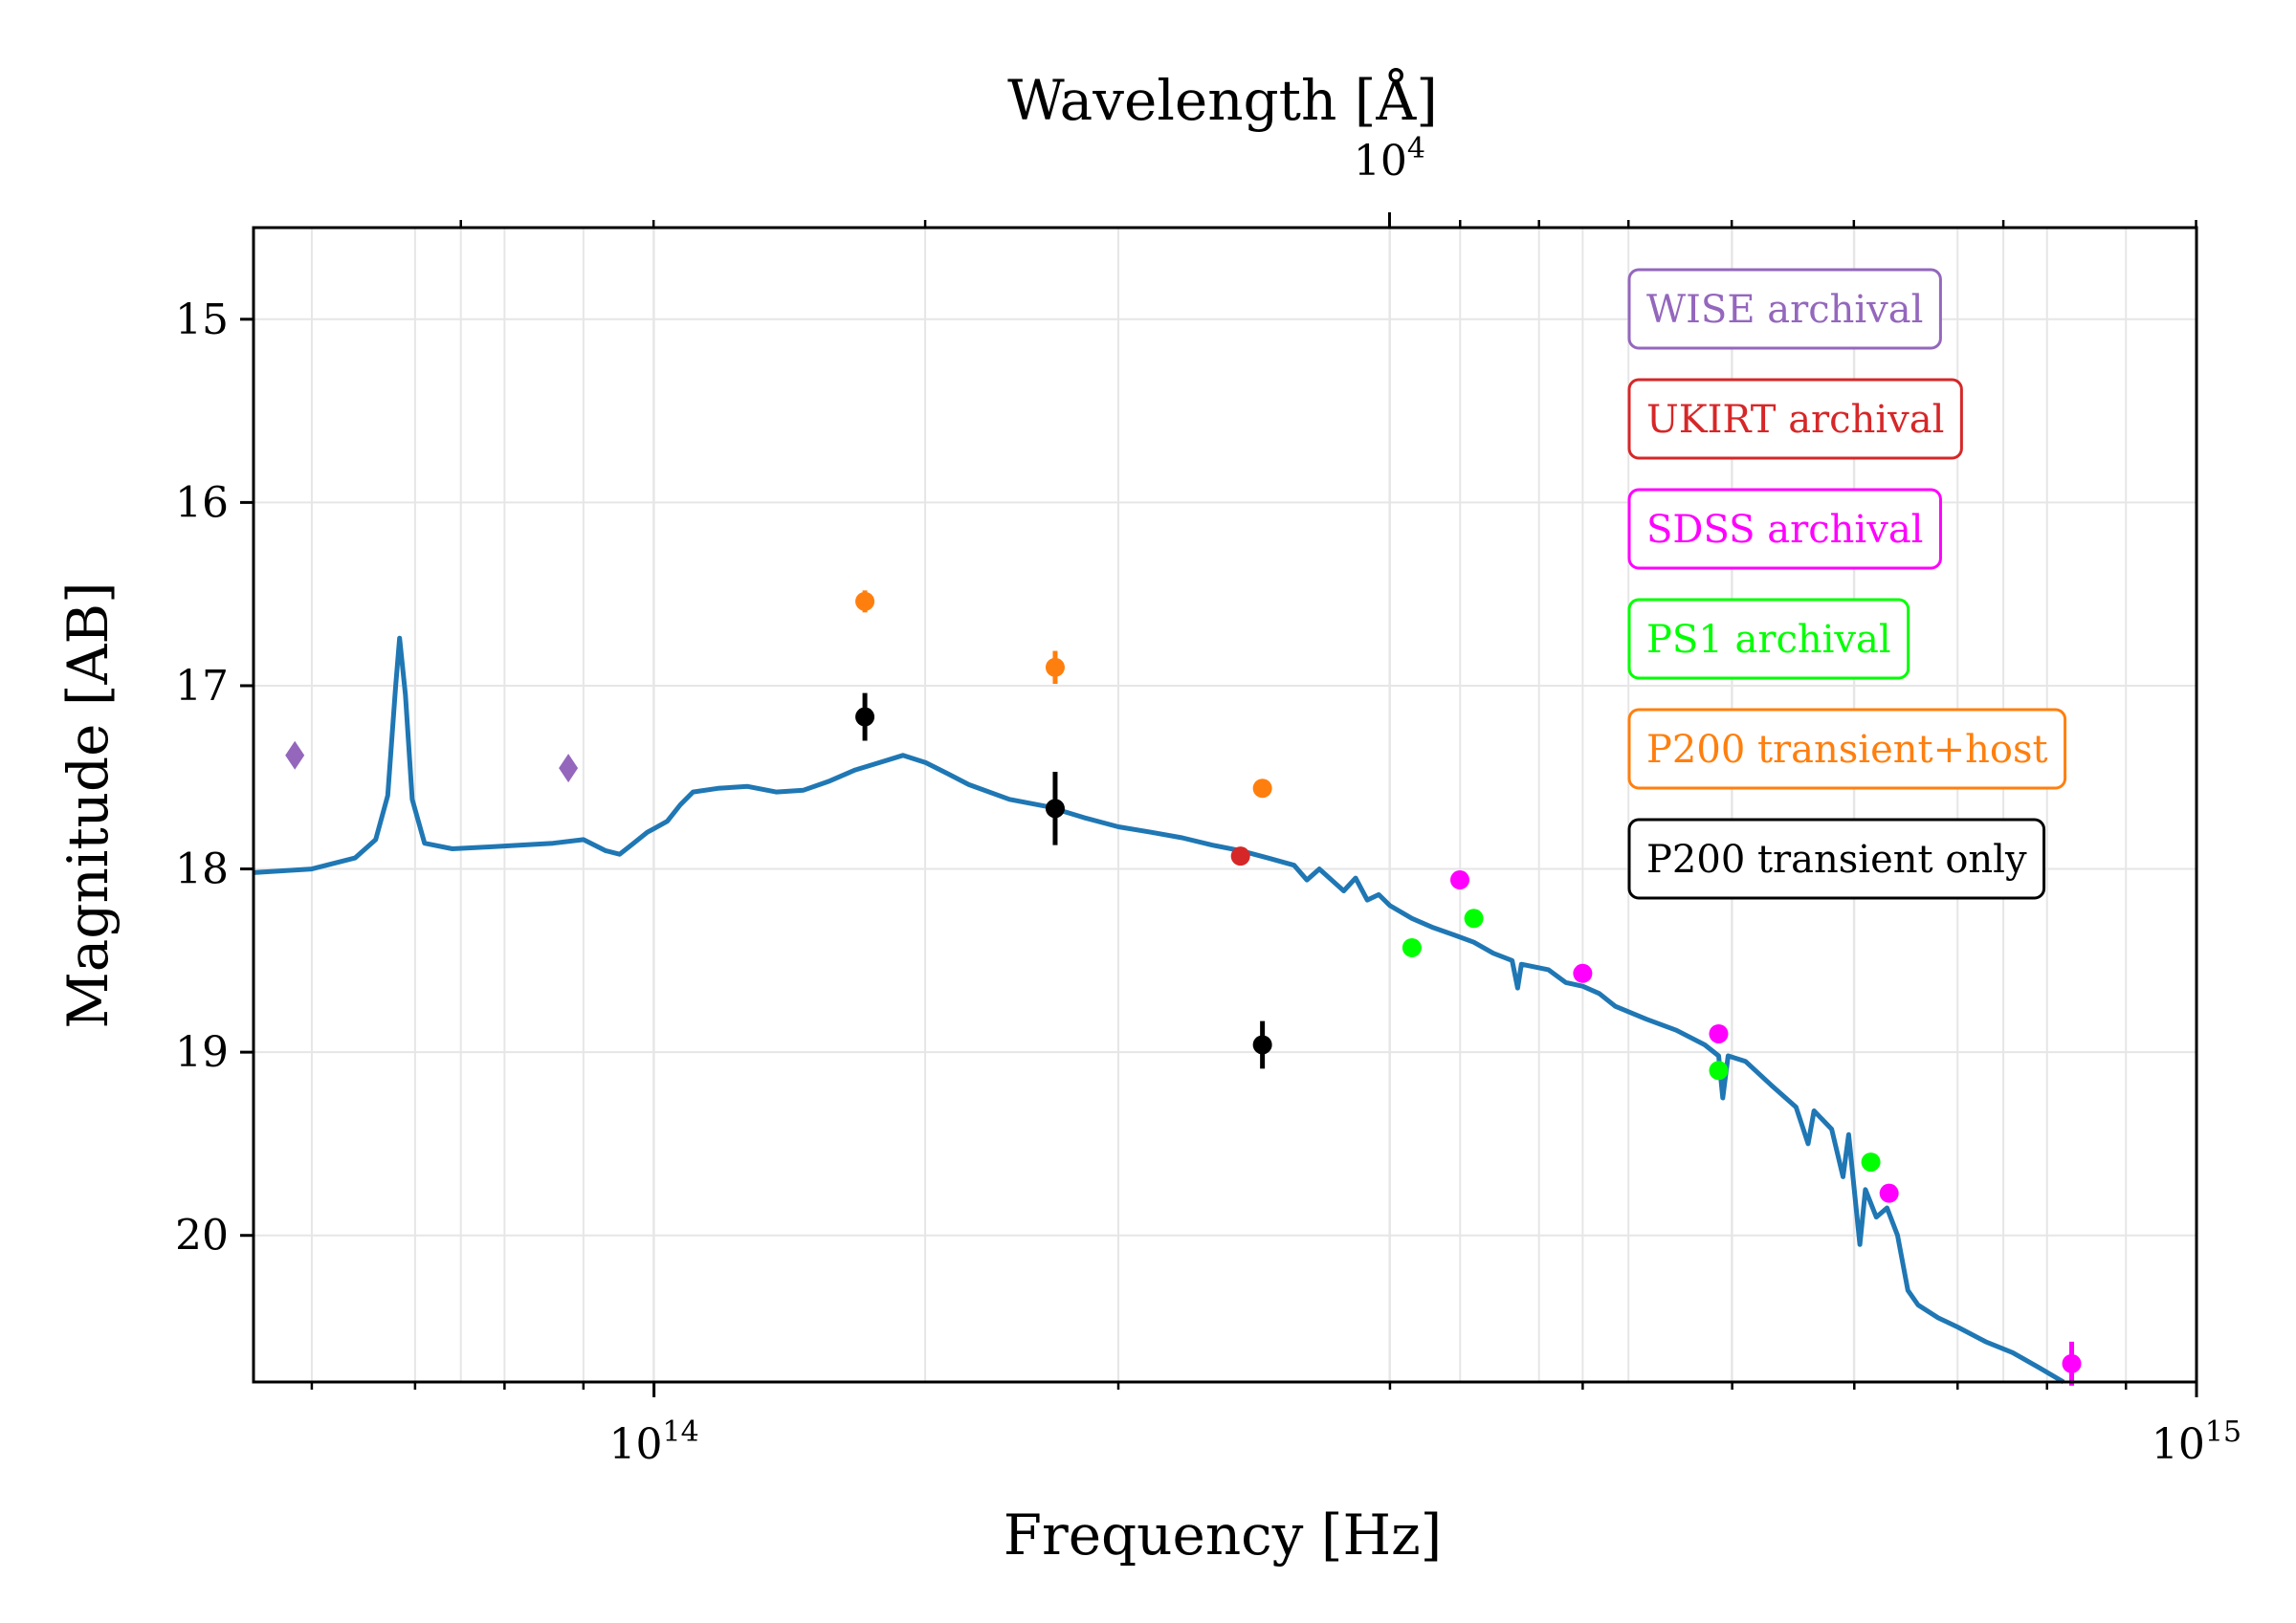 The width and height of the screenshot is (2296, 1623). What do you see at coordinates (1223, 1535) in the screenshot?
I see `x-axis-title: Frequency [Hz]` at bounding box center [1223, 1535].